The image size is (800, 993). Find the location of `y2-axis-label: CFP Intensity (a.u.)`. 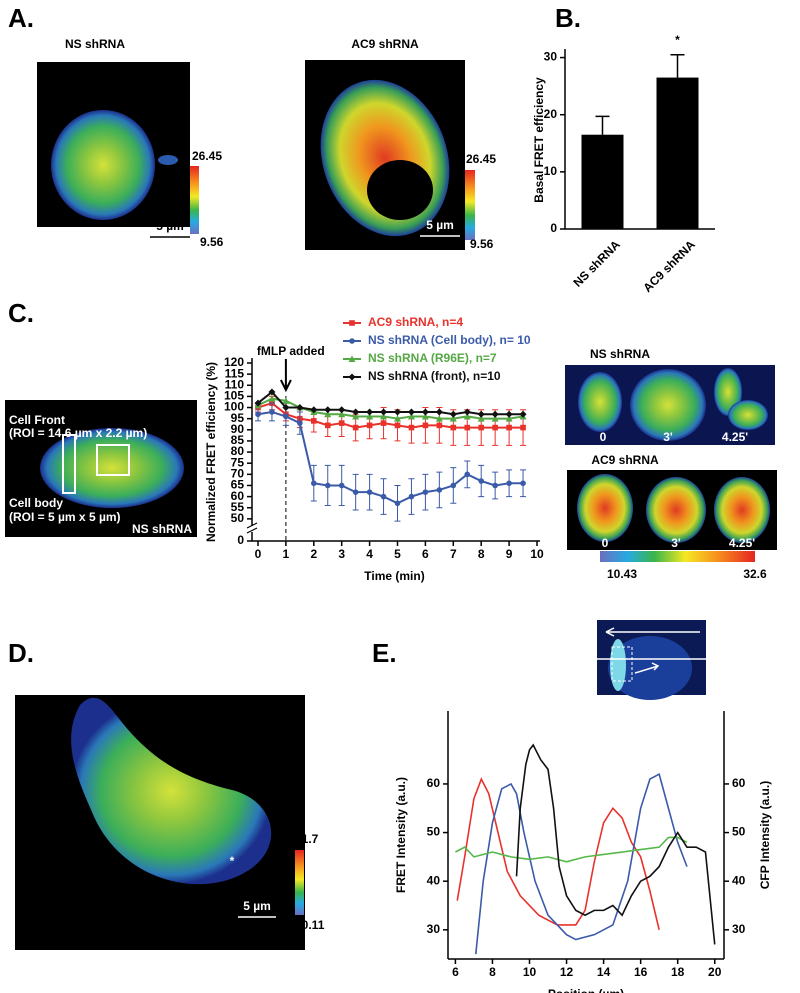

y2-axis-label: CFP Intensity (a.u.) is located at coordinates (765, 835).